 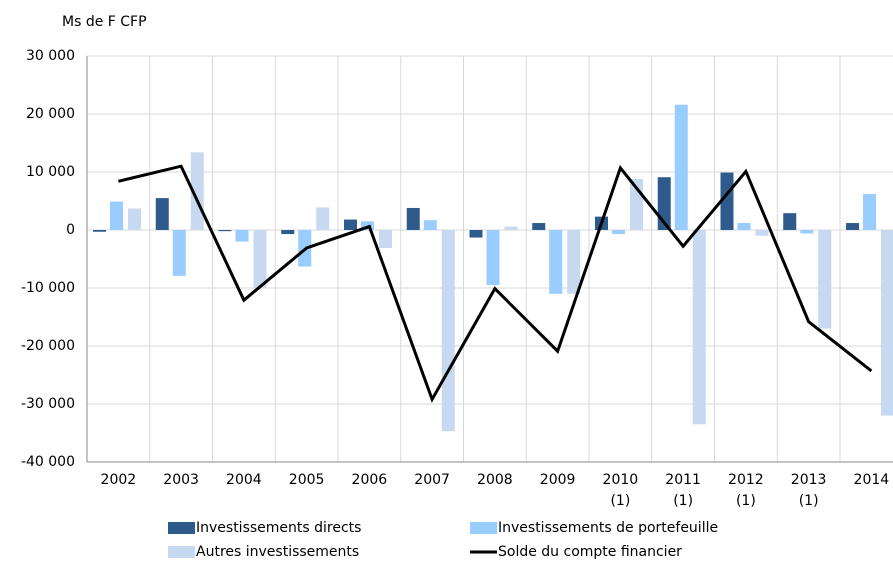 What do you see at coordinates (432, 480) in the screenshot?
I see `x-tick-label: 2007` at bounding box center [432, 480].